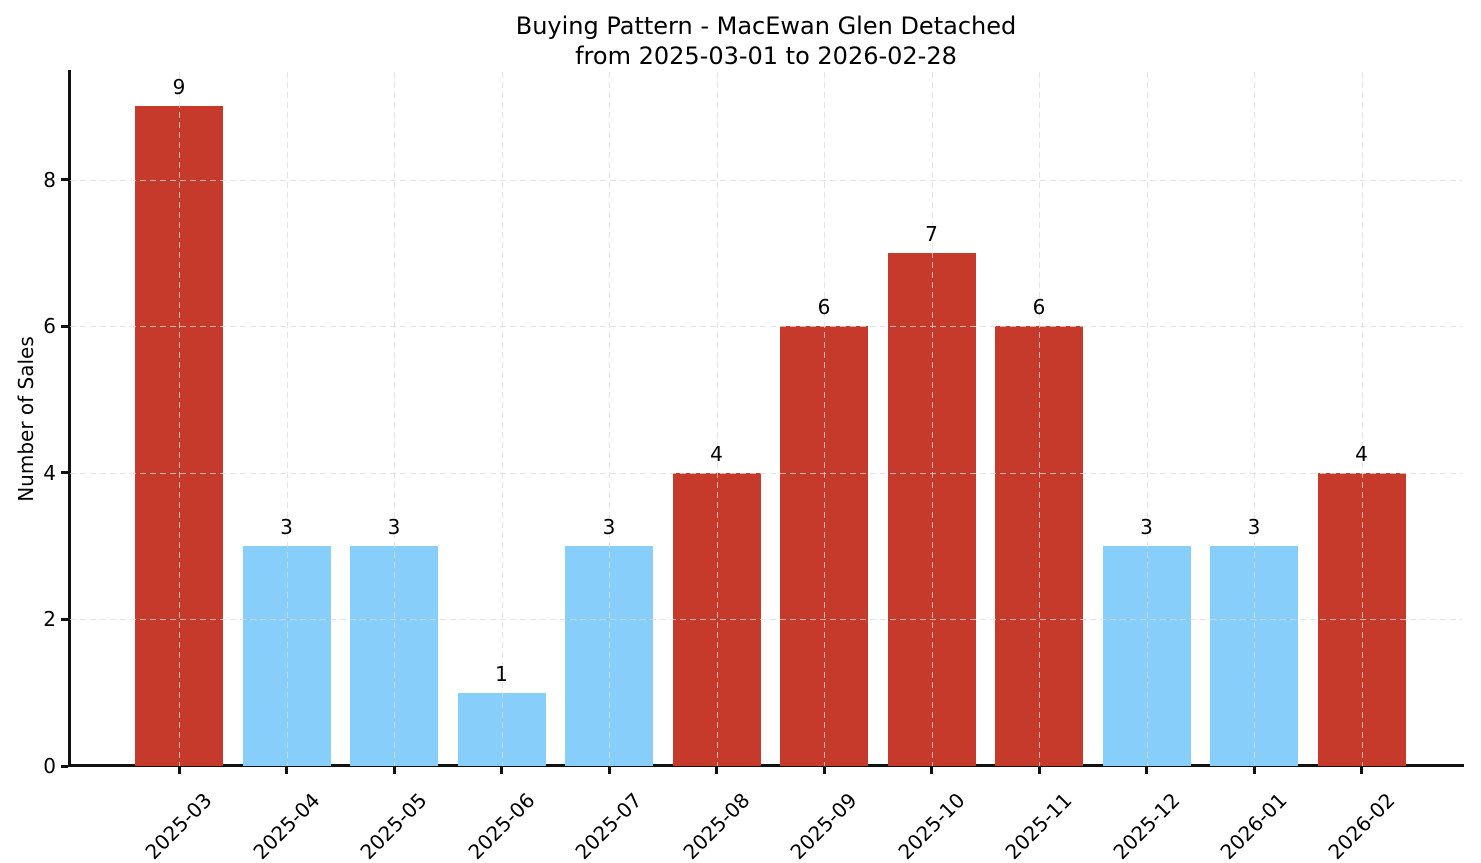 The image size is (1481, 863). What do you see at coordinates (49, 766) in the screenshot?
I see `y-tick-label-0: 0` at bounding box center [49, 766].